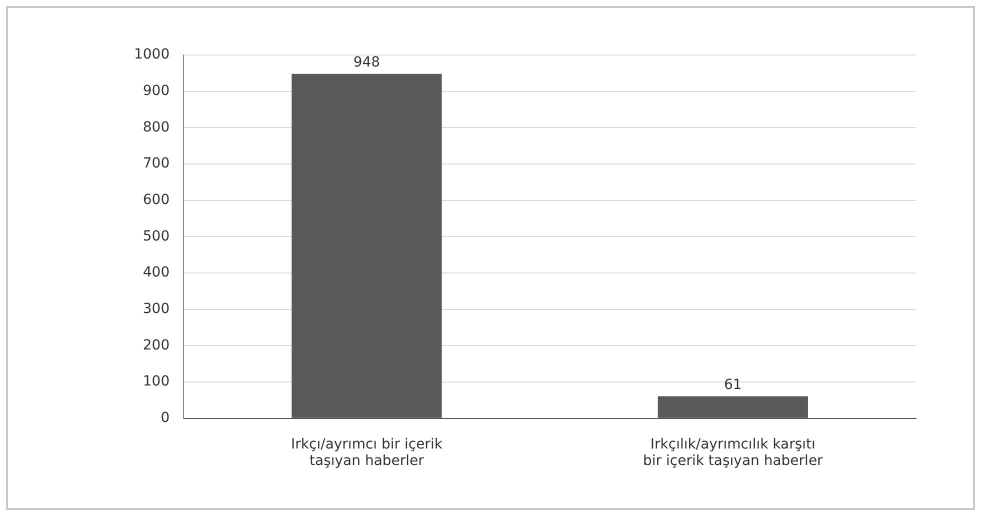 The image size is (981, 516). I want to click on y-tick-label: 1000, so click(152, 54).